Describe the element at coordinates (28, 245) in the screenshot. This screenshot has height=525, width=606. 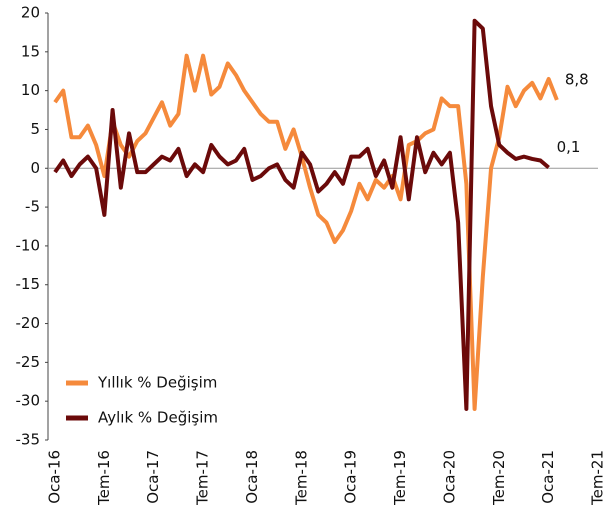
I see `y-tick-label: -10` at that location.